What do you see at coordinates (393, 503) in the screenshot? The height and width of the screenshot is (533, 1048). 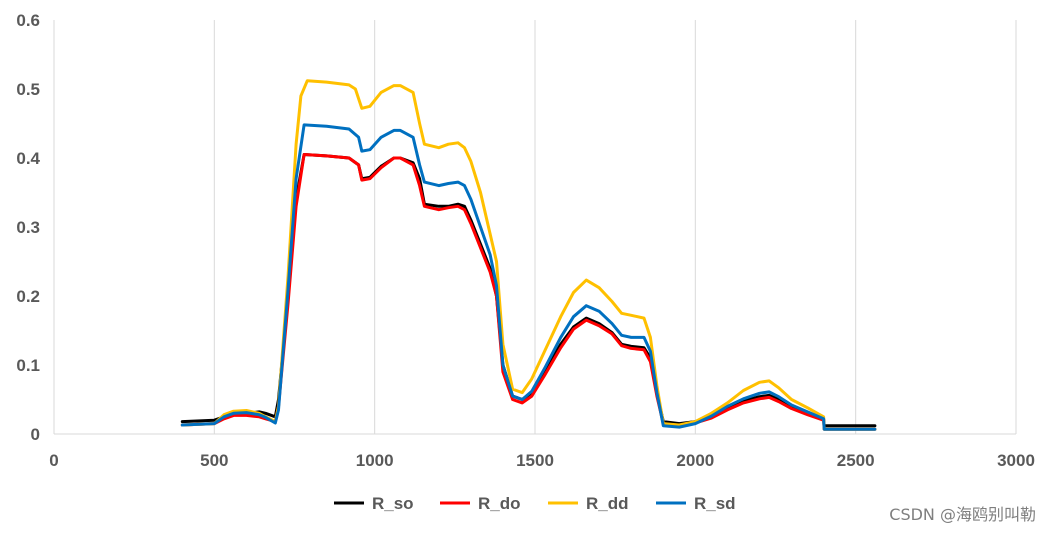 I see `legend-label: R_so` at bounding box center [393, 503].